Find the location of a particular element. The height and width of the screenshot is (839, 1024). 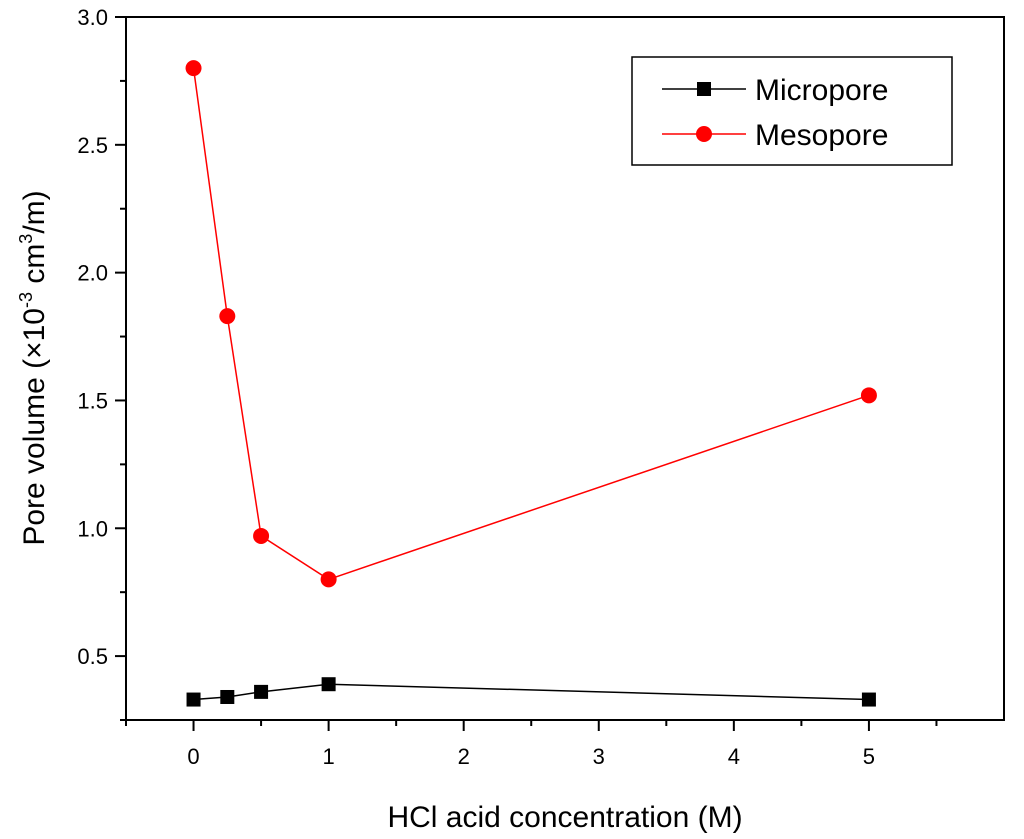

y-axis-ticks: 0.5 1.0 1.5 2.0 2.5 3.0 is located at coordinates (101, 363).